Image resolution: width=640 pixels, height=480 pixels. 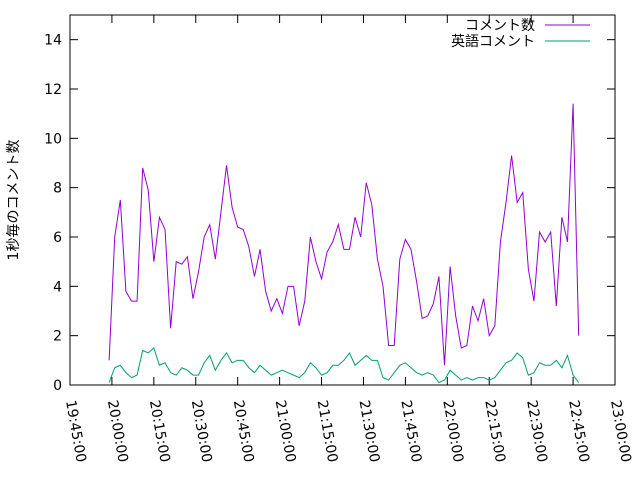 What do you see at coordinates (53, 139) in the screenshot?
I see `y-tick-label: 10` at bounding box center [53, 139].